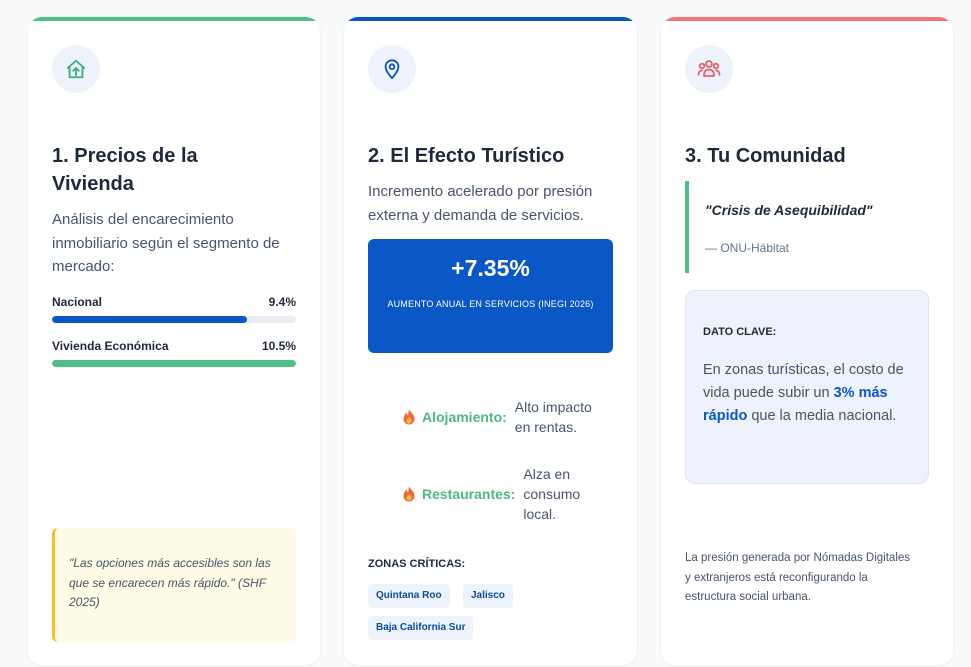 This screenshot has width=971, height=667. I want to click on impact-description: Alza en consumo local., so click(552, 494).